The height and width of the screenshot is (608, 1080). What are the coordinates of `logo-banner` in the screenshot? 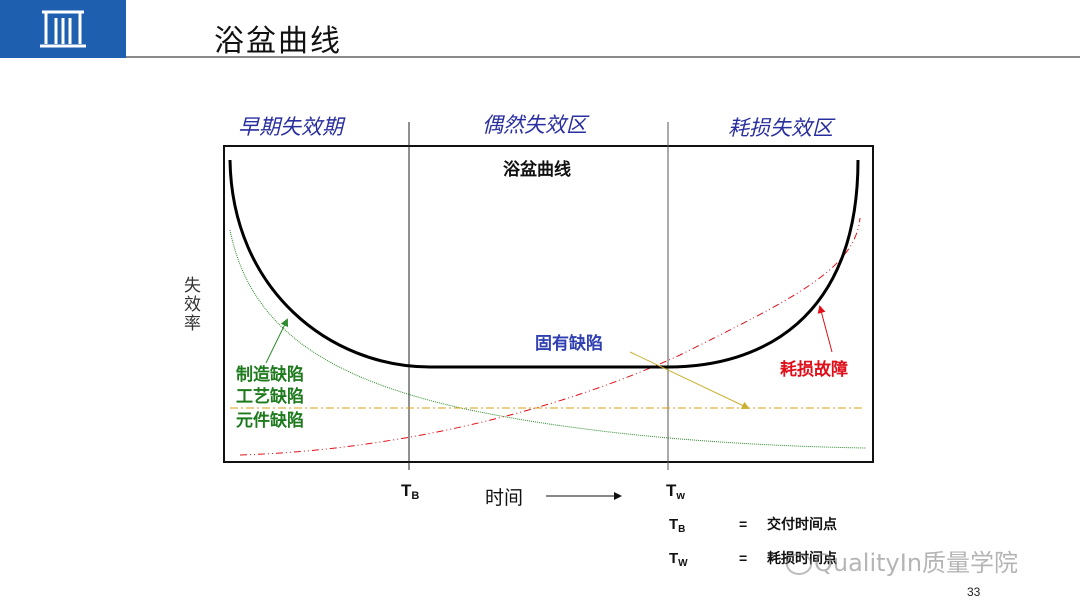 It's located at (63, 29).